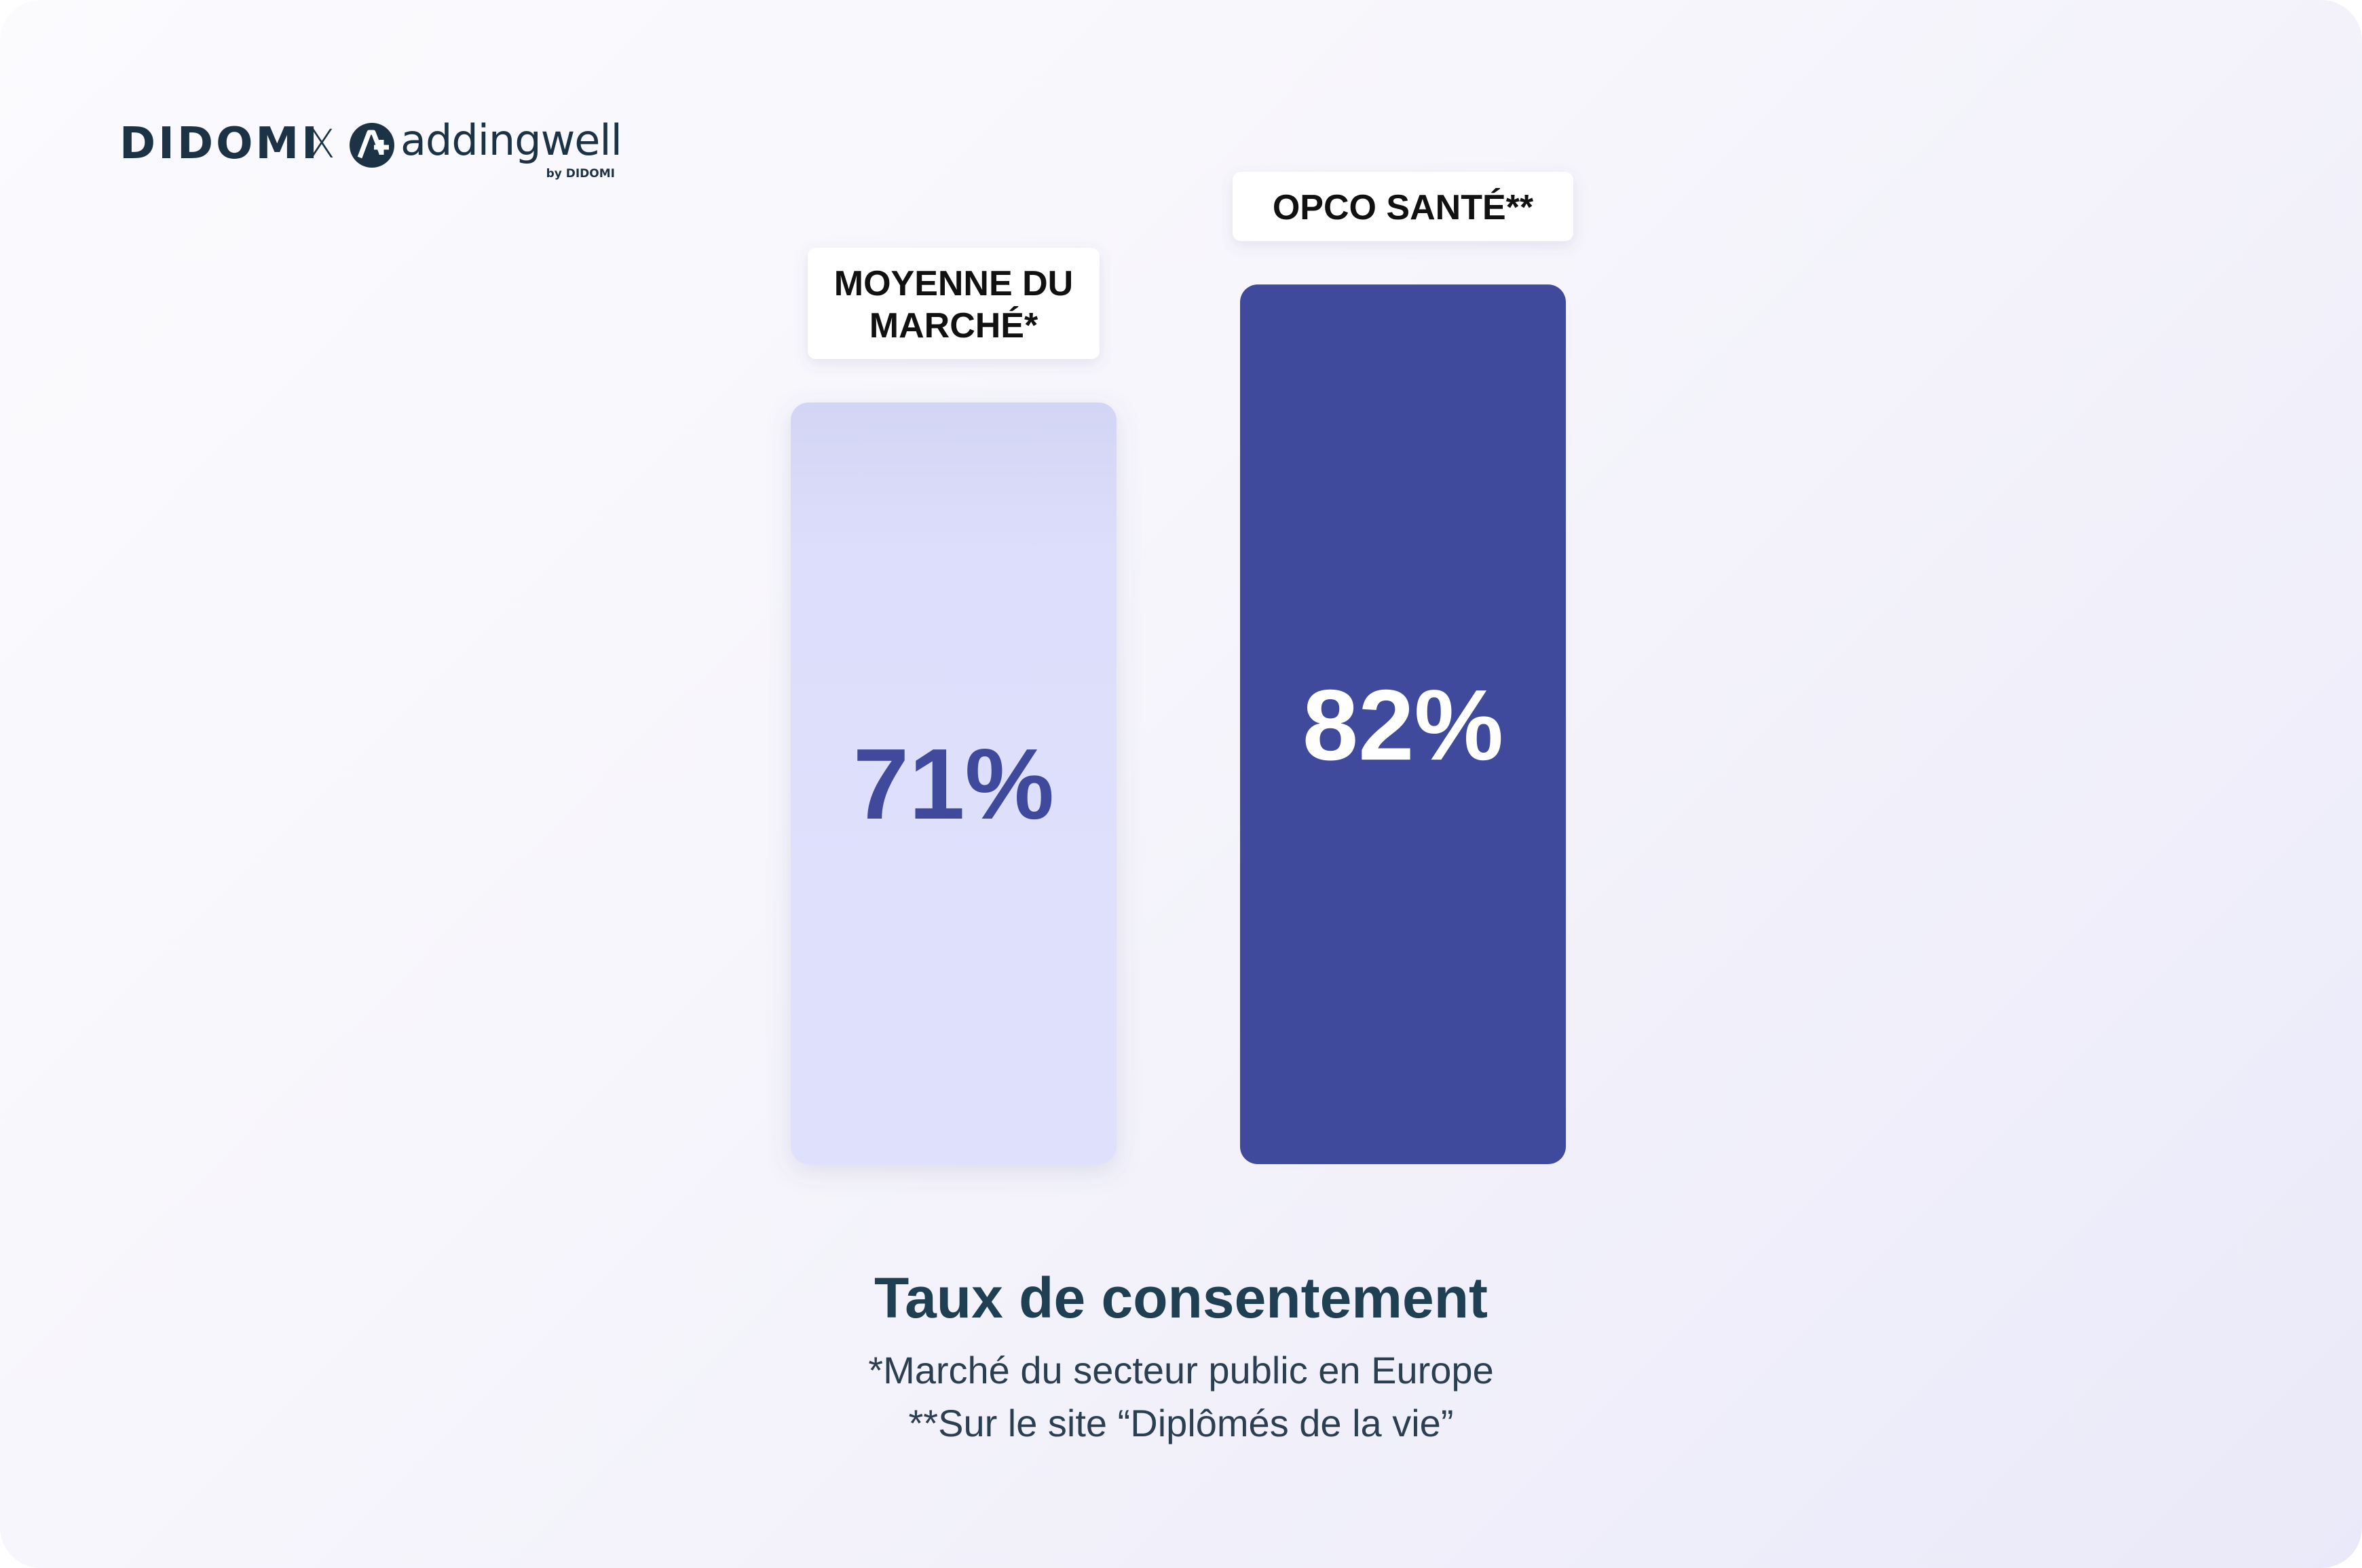  Describe the element at coordinates (1181, 1298) in the screenshot. I see `chart-title: Taux de consentement` at that location.